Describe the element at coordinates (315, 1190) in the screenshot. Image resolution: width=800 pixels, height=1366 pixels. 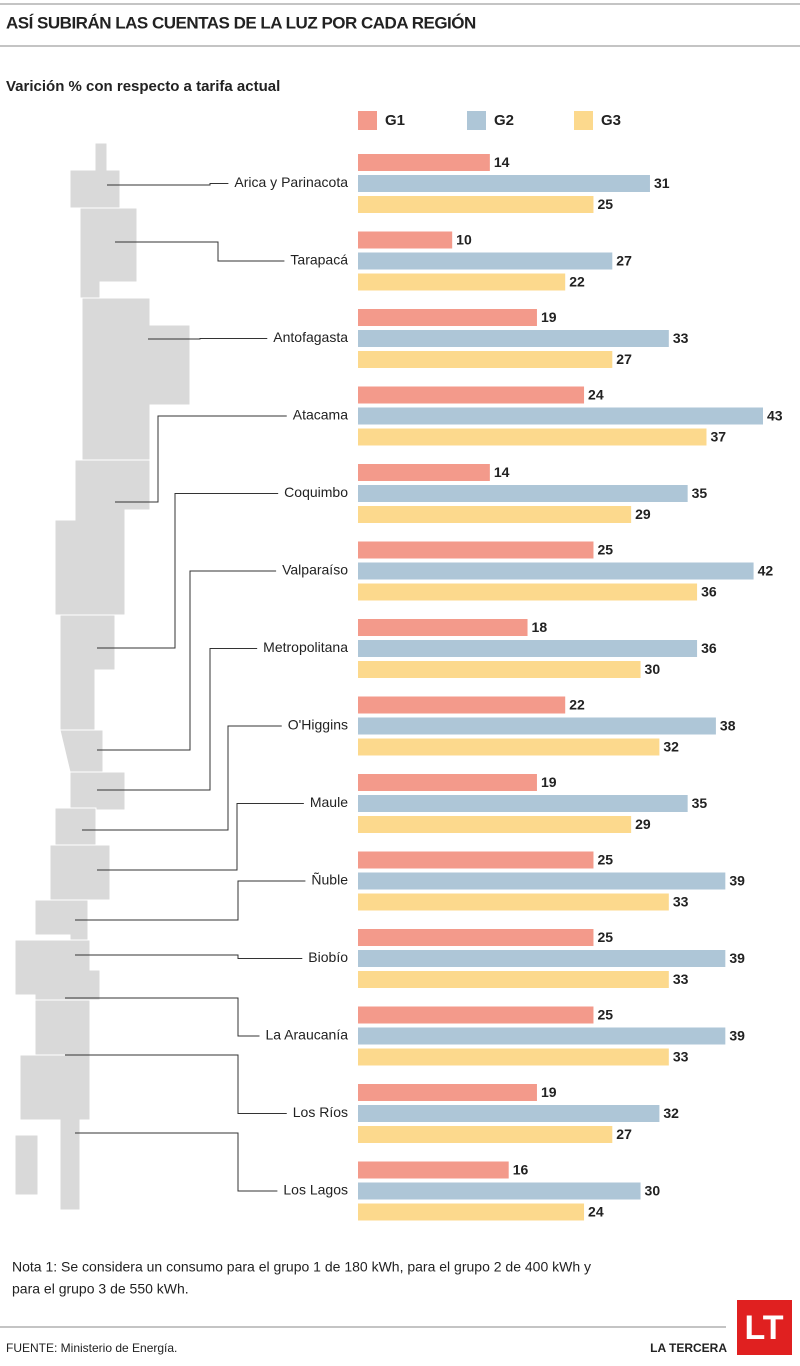
I see `category-label: Los Lagos` at that location.